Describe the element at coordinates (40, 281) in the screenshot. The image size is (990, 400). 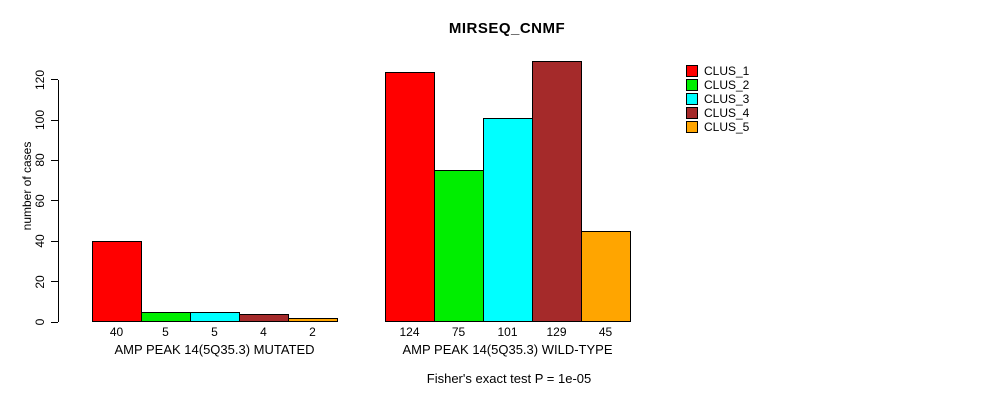
I see `y-axis-tick-label: 20` at that location.